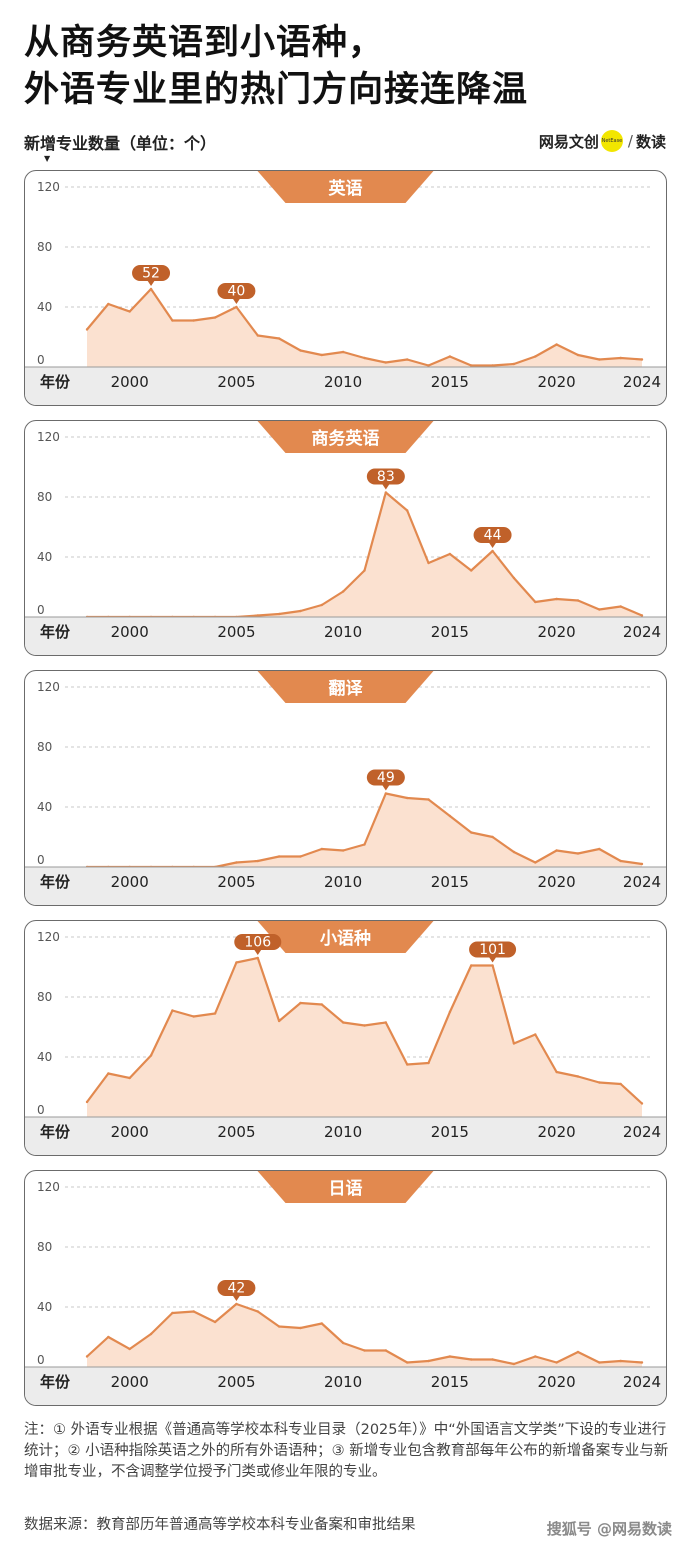 The image size is (690, 1553). What do you see at coordinates (568, 141) in the screenshot?
I see `brand-name: 网易文创` at bounding box center [568, 141].